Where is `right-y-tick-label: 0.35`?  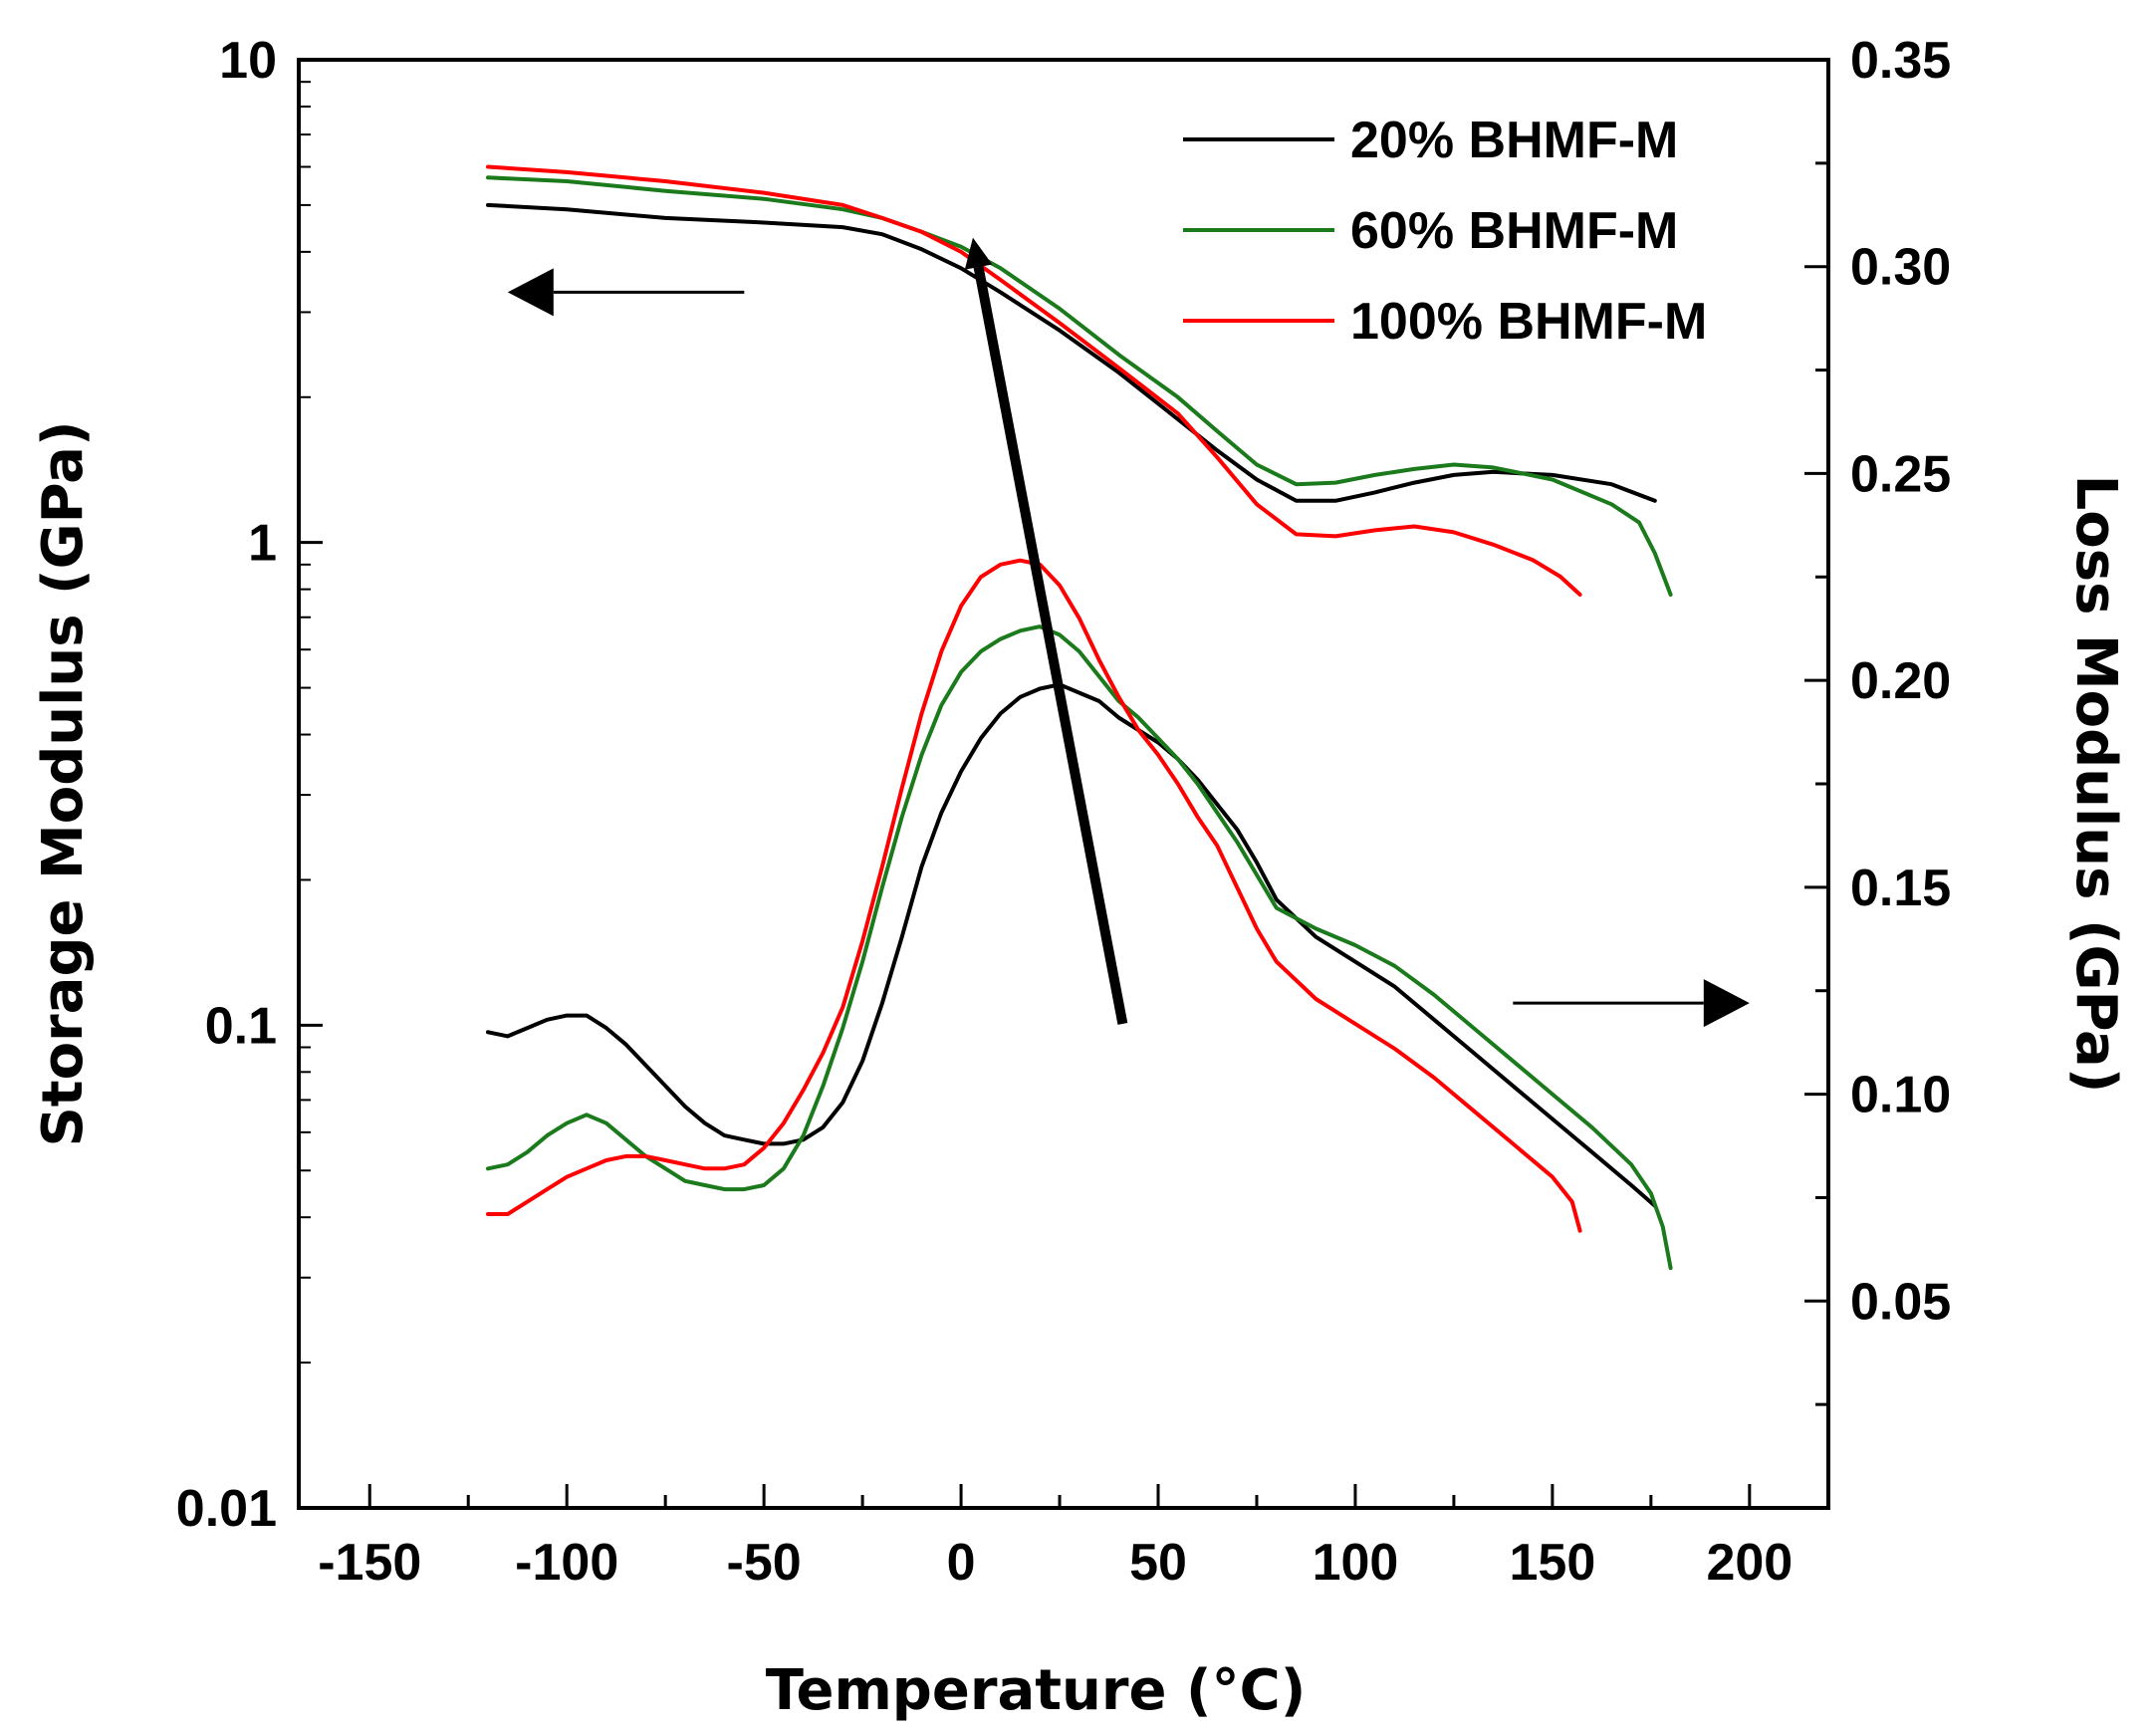
right-y-tick-label: 0.35 is located at coordinates (1900, 61).